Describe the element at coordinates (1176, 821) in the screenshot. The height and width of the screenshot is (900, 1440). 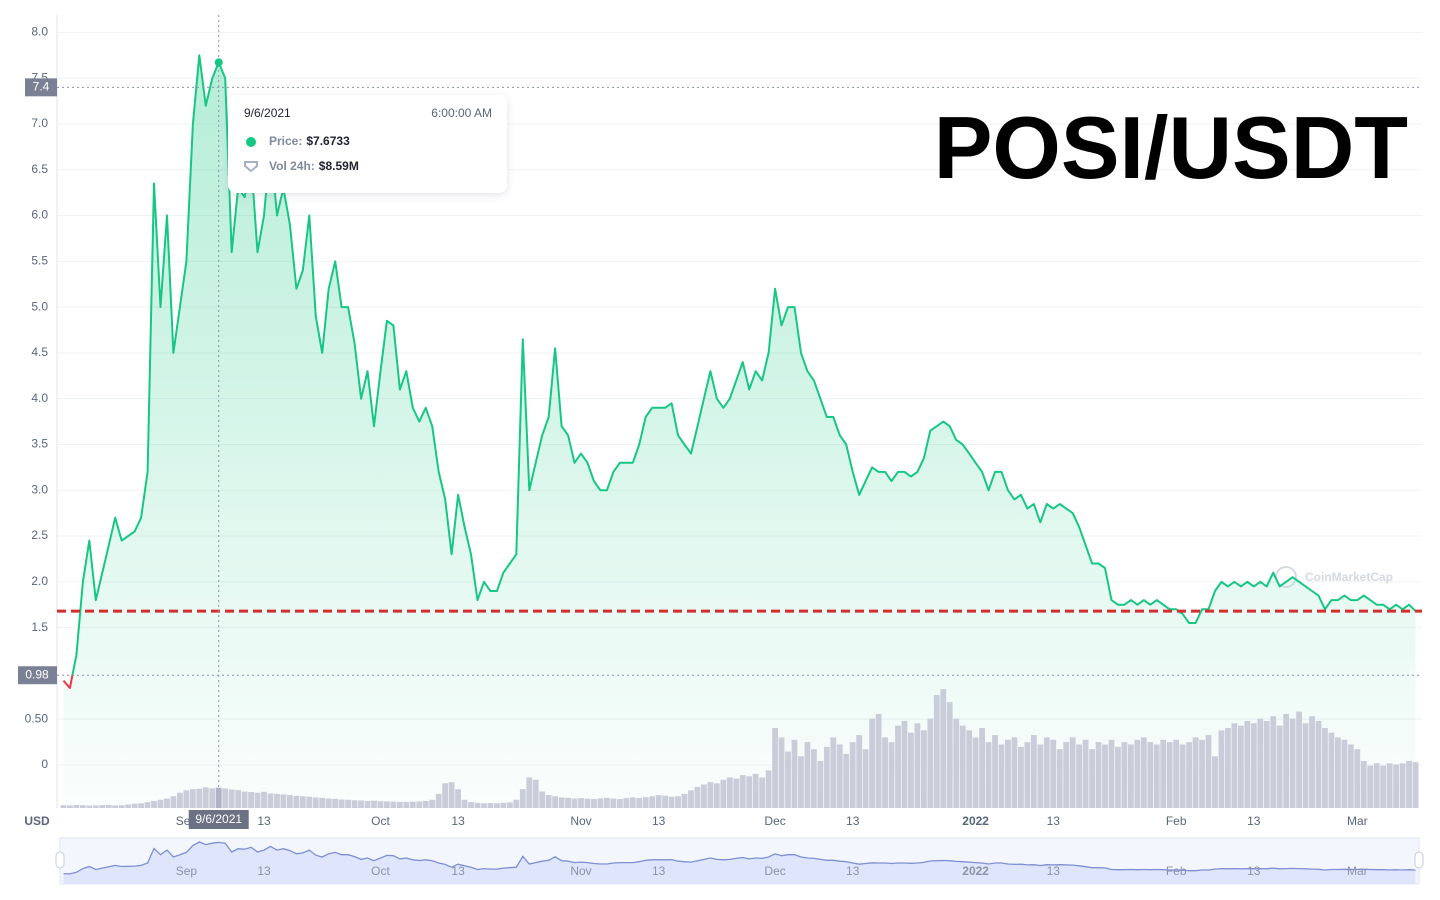
I see `x-tick-label: Feb` at that location.